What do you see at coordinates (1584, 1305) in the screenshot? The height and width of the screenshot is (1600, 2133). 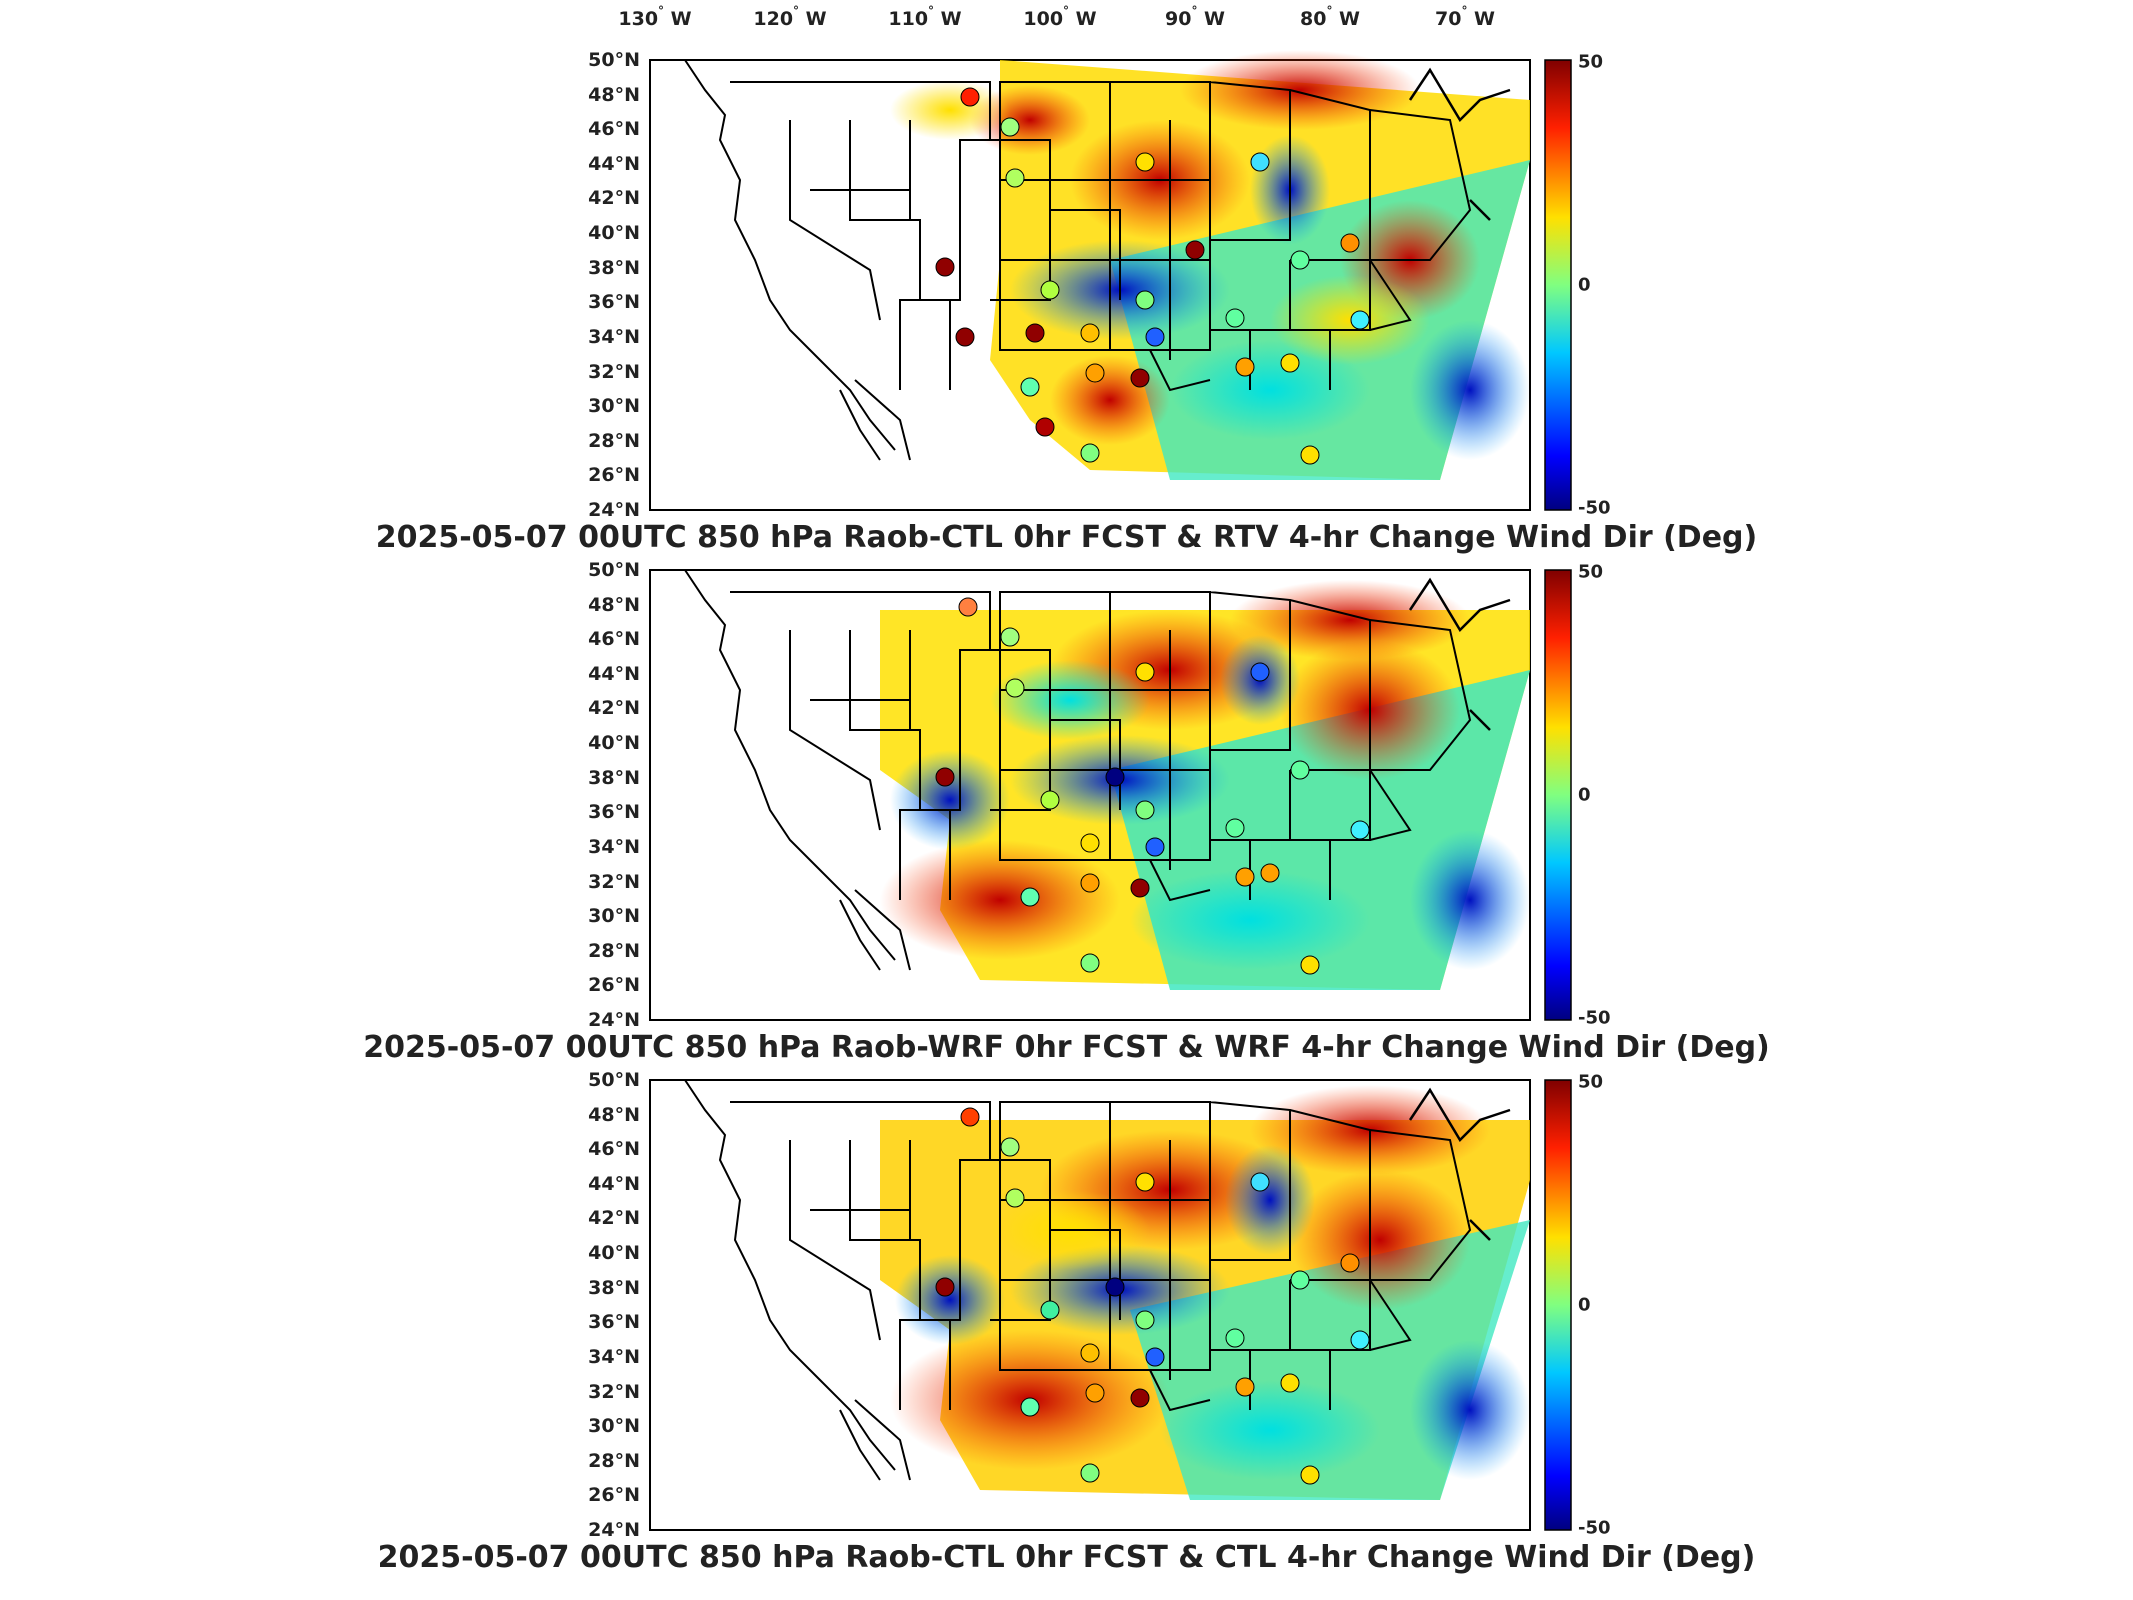 I see `colorbar-3-mid-label: 0` at bounding box center [1584, 1305].